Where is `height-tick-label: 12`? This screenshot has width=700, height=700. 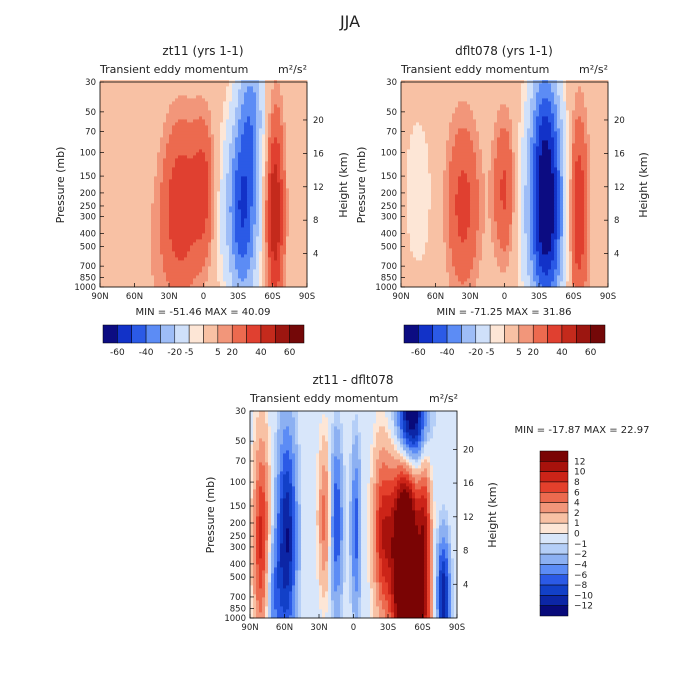 height-tick-label: 12 is located at coordinates (318, 188).